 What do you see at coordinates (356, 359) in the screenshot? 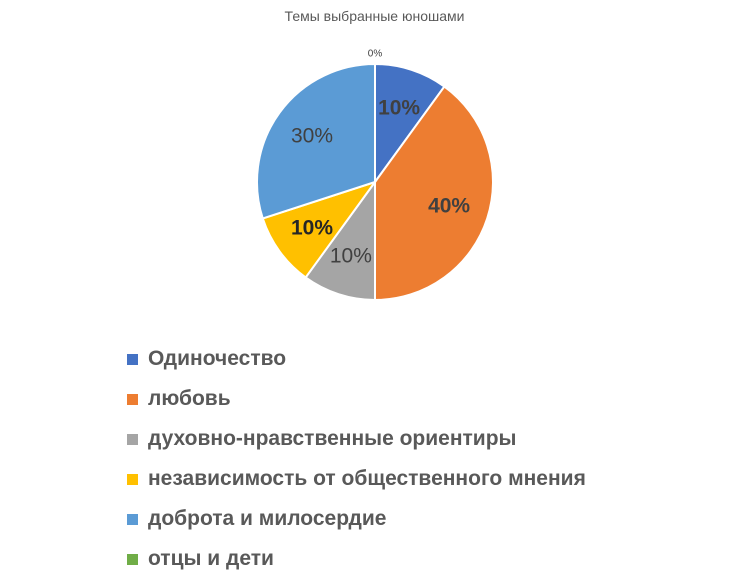
I see `legend-item-0: Одиночество` at bounding box center [356, 359].